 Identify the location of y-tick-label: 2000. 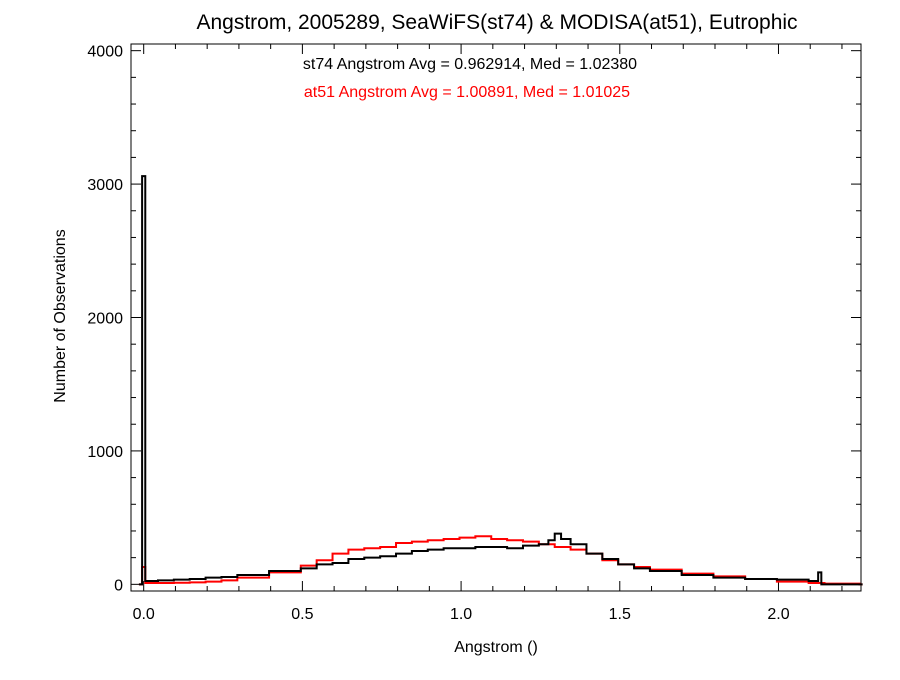
(105, 319).